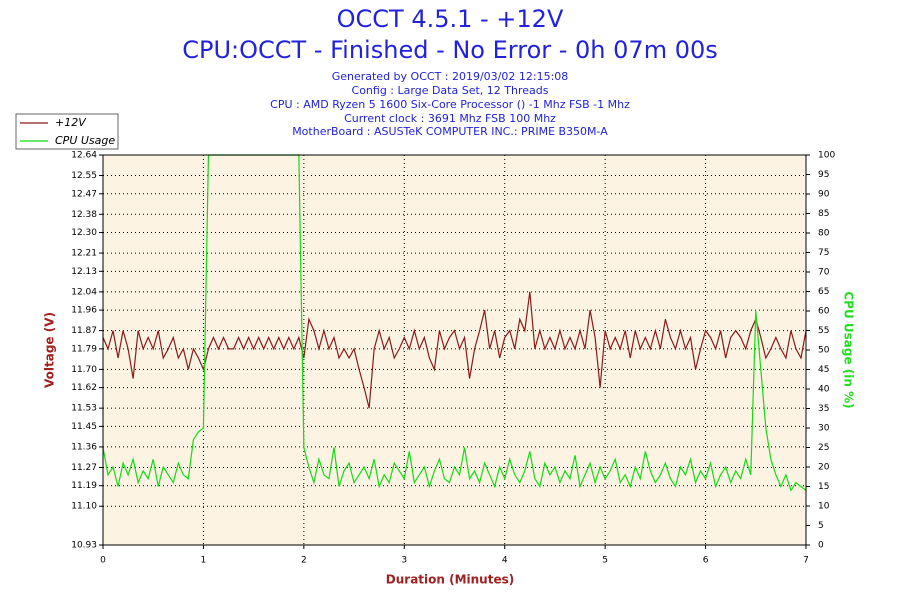 The height and width of the screenshot is (600, 900). Describe the element at coordinates (450, 580) in the screenshot. I see `x-axis-title: Duration (Minutes)` at that location.